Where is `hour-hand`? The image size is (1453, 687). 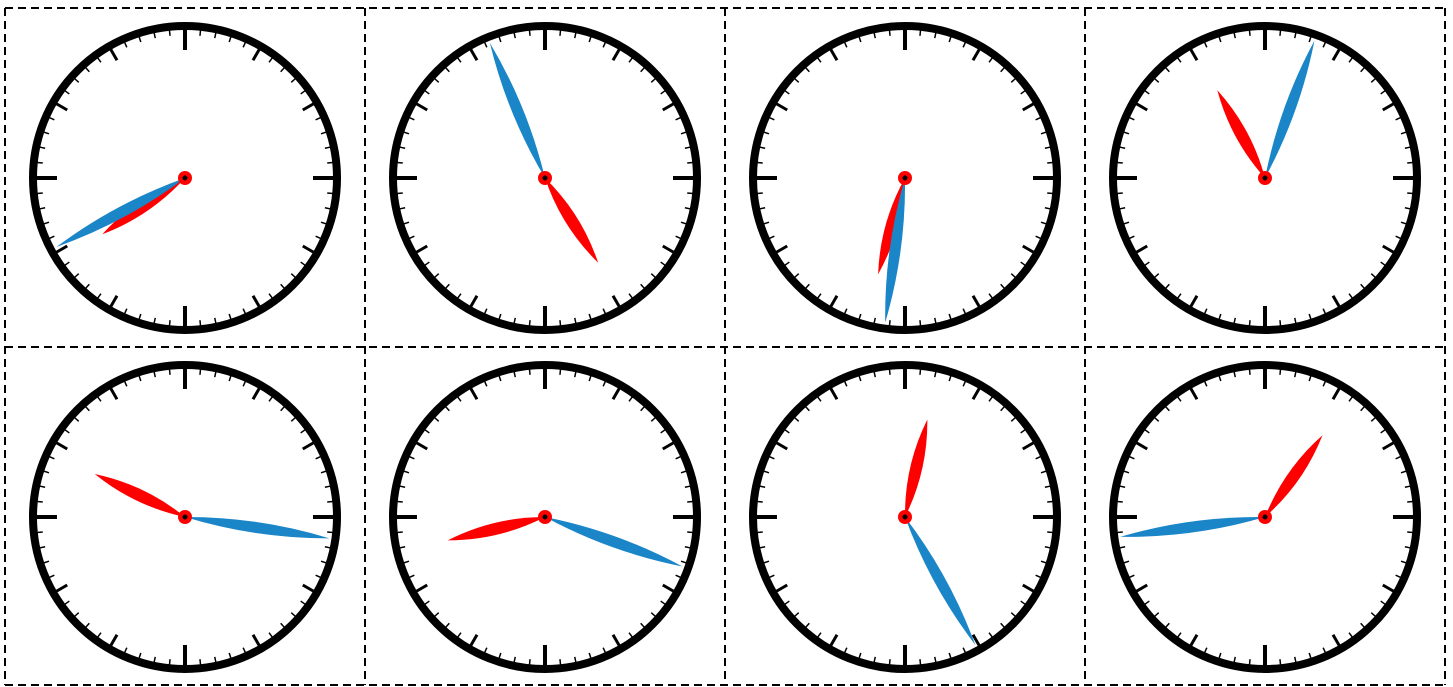
hour-hand is located at coordinates (496, 529).